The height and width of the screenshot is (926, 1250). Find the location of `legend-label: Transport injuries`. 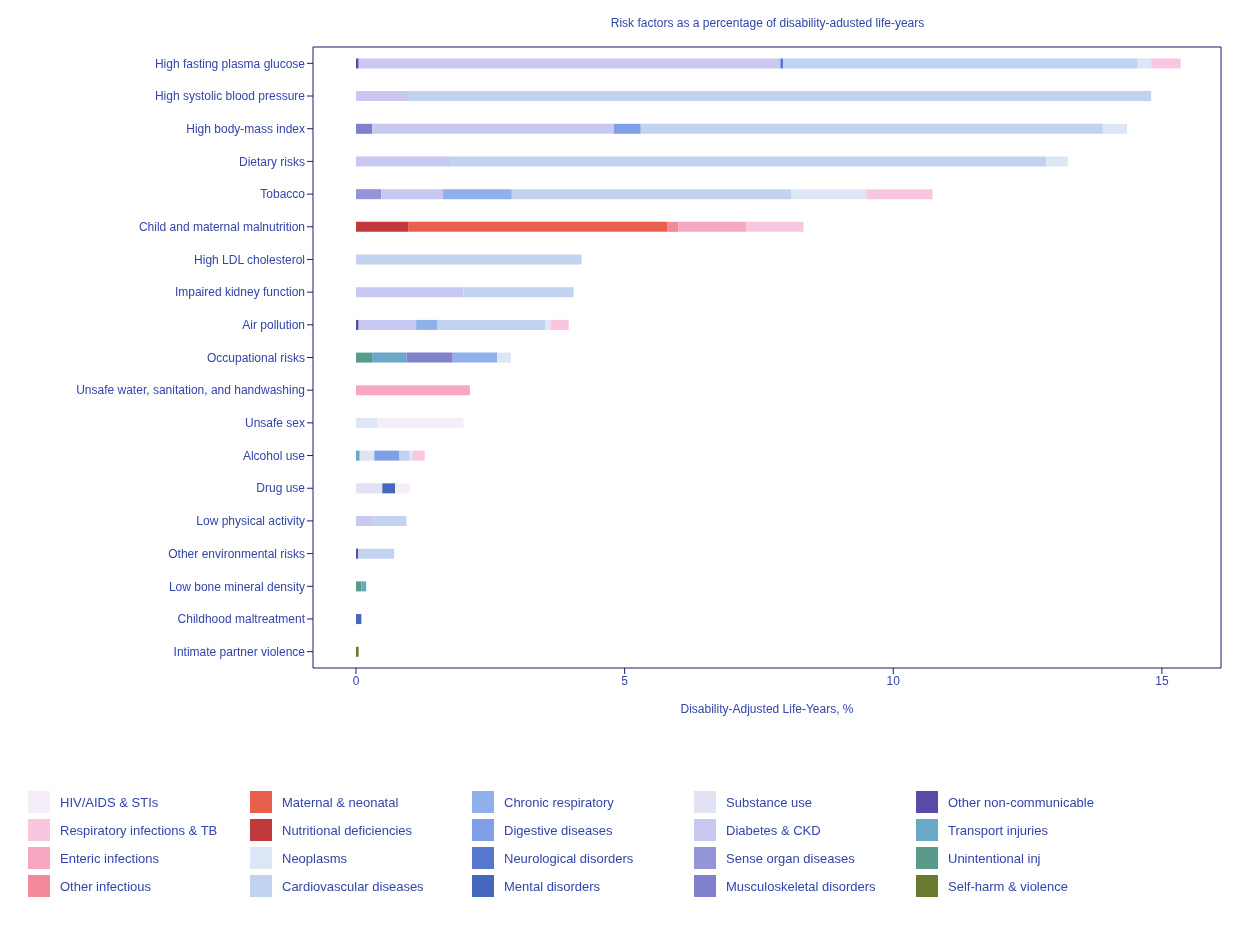

legend-label: Transport injuries is located at coordinates (998, 830).